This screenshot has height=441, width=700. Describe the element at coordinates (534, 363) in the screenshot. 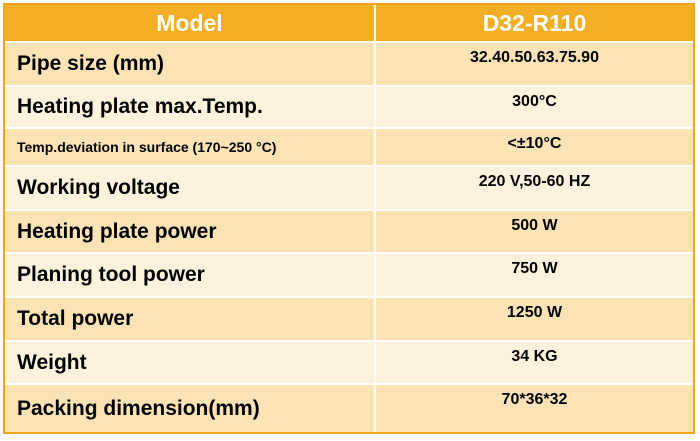

I see `row-value: 34 KG` at that location.